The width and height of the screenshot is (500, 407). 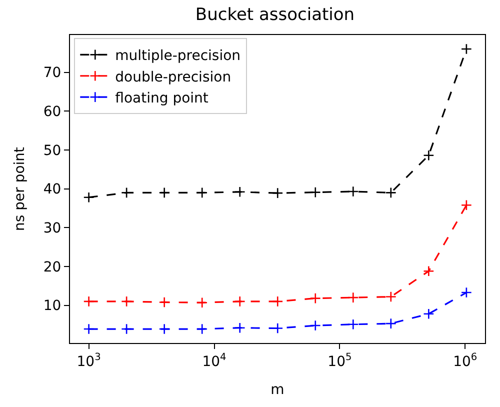 What do you see at coordinates (173, 77) in the screenshot?
I see `legend-label: double-precision` at bounding box center [173, 77].